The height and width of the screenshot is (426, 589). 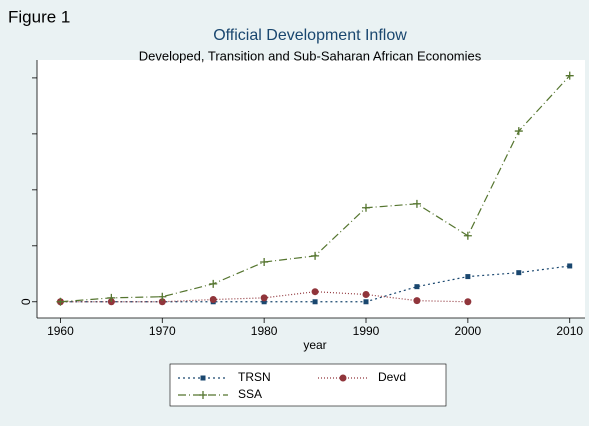 What do you see at coordinates (264, 331) in the screenshot?
I see `x-tick-label: 1980` at bounding box center [264, 331].